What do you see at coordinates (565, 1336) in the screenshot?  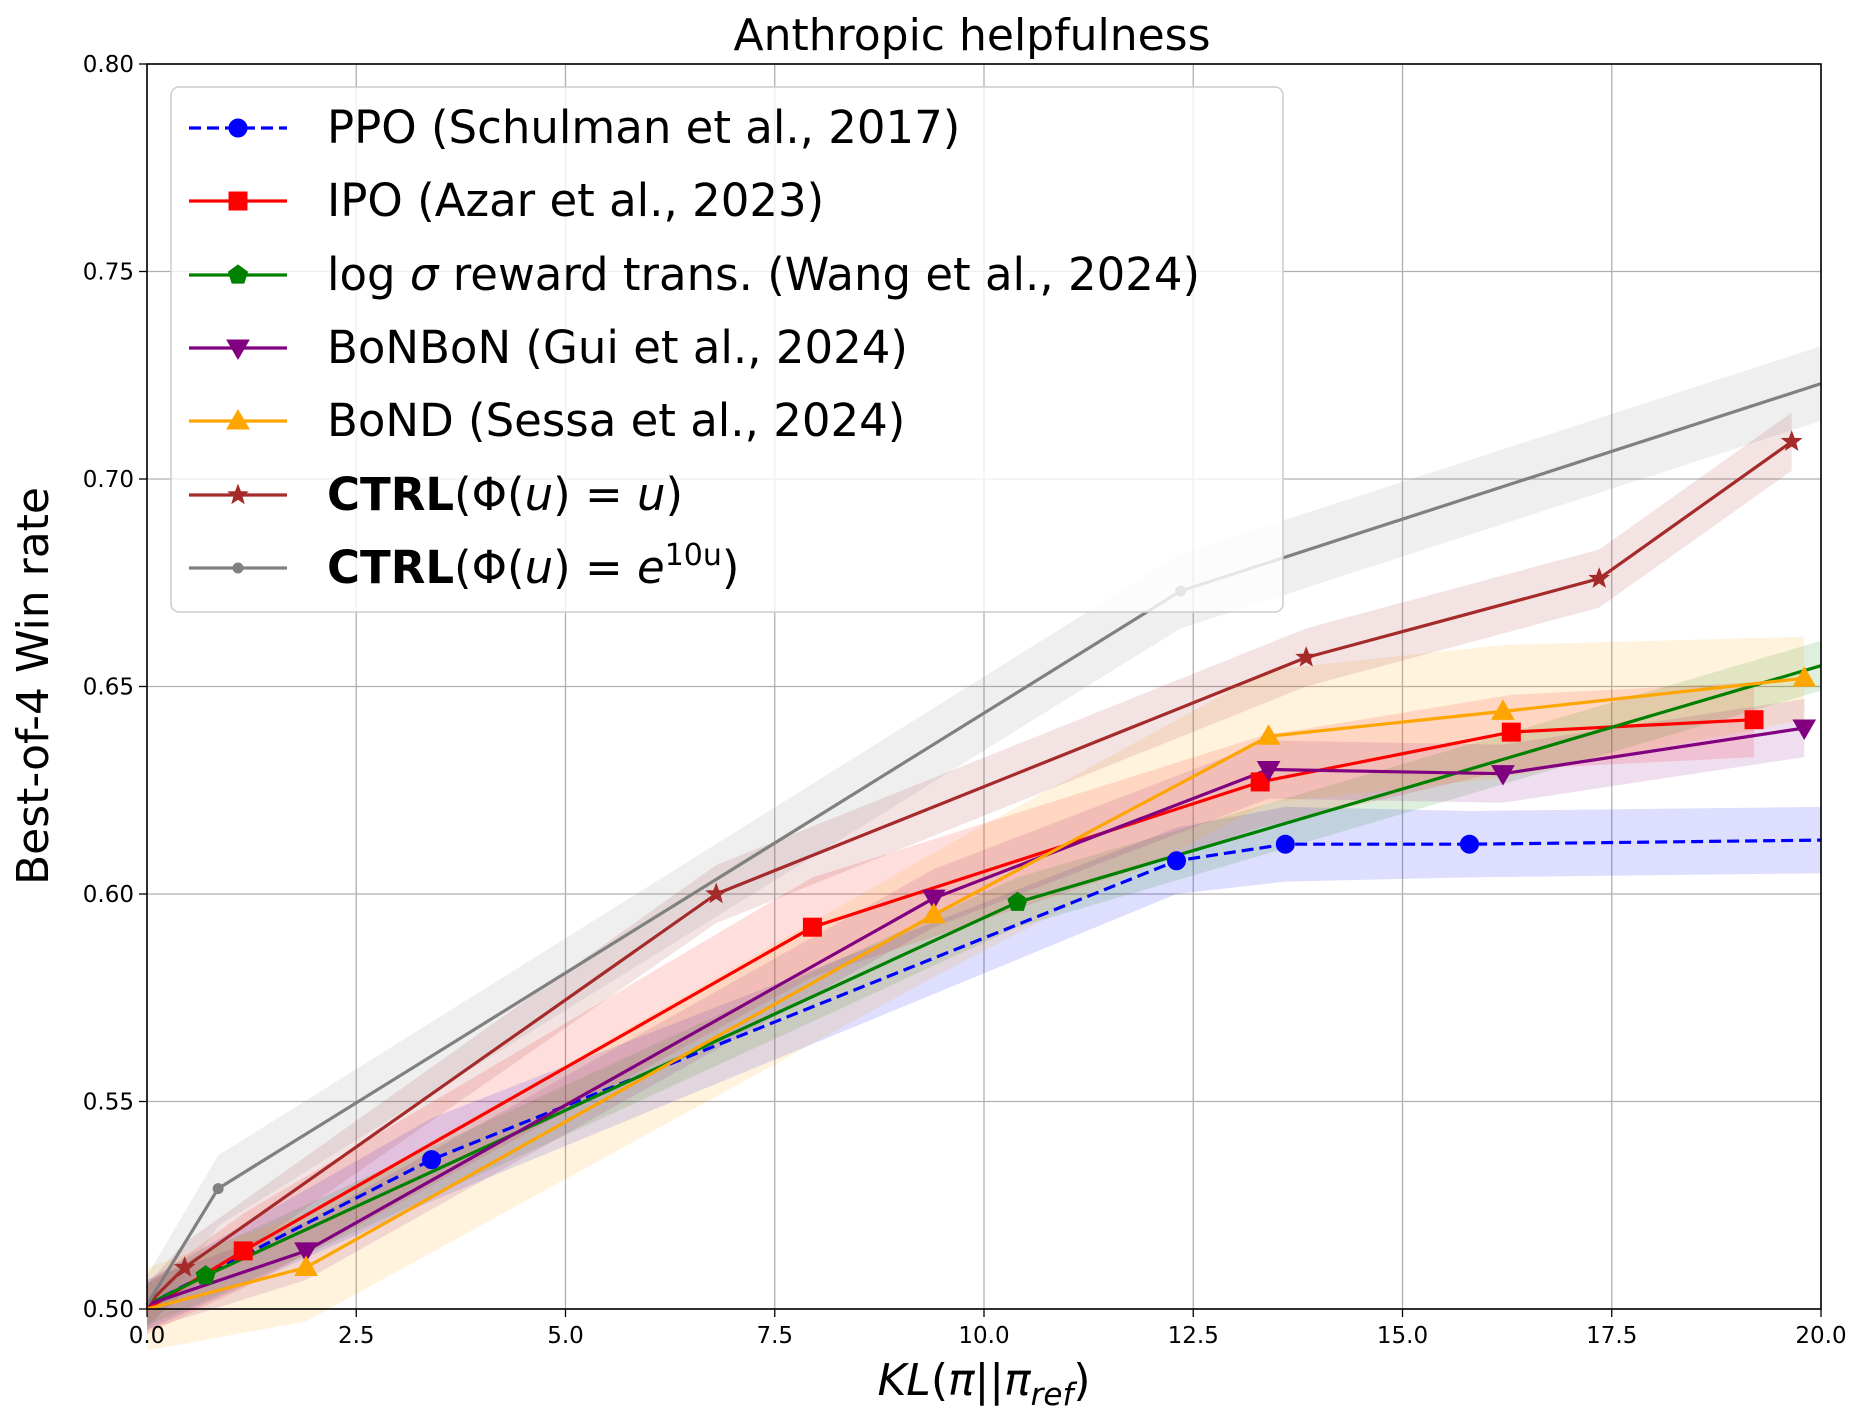 I see `x-tick-label: 5.0` at bounding box center [565, 1336].